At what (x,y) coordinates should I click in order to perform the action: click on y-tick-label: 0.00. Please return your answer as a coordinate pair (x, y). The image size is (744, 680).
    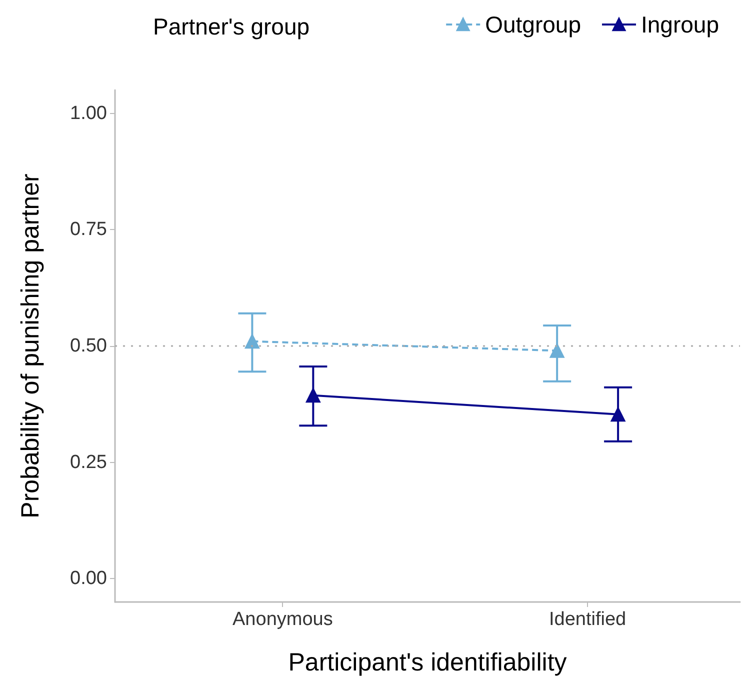
    Looking at the image, I should click on (88, 579).